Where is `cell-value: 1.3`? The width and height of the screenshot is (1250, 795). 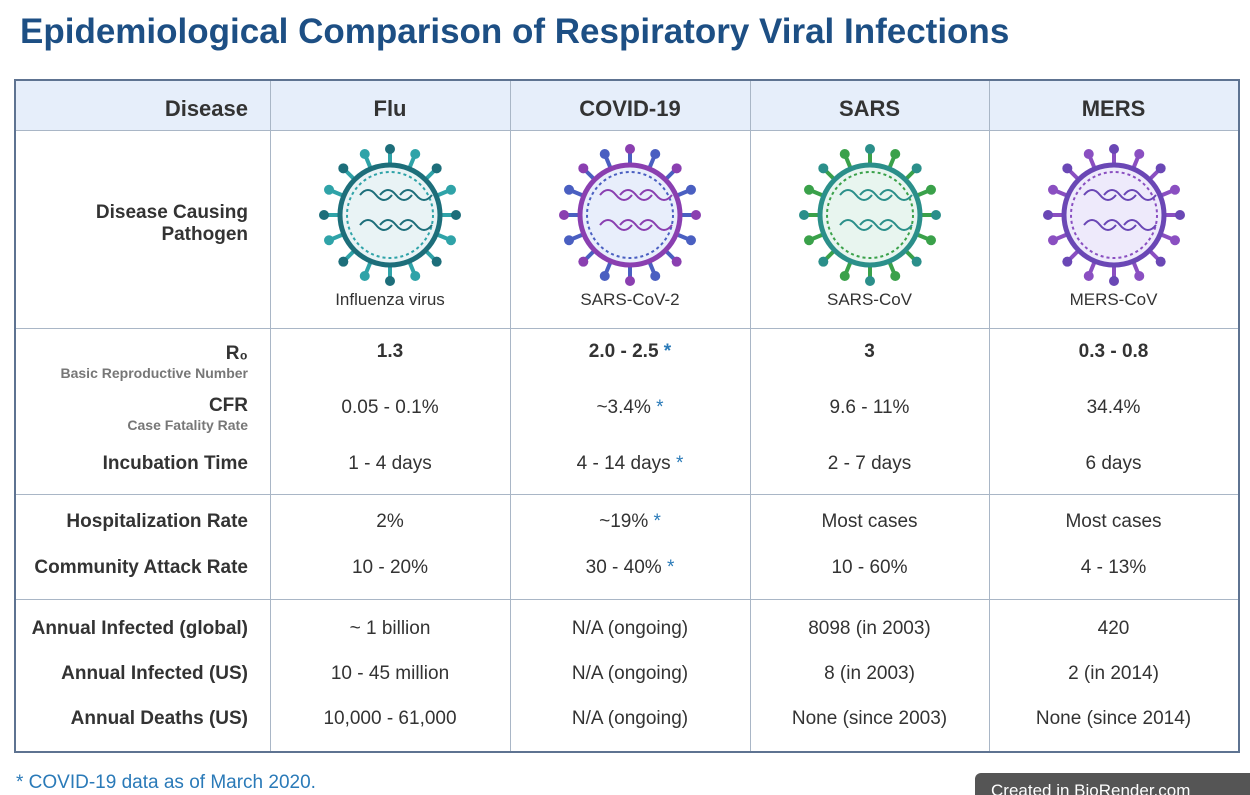
cell-value: 1.3 is located at coordinates (390, 351).